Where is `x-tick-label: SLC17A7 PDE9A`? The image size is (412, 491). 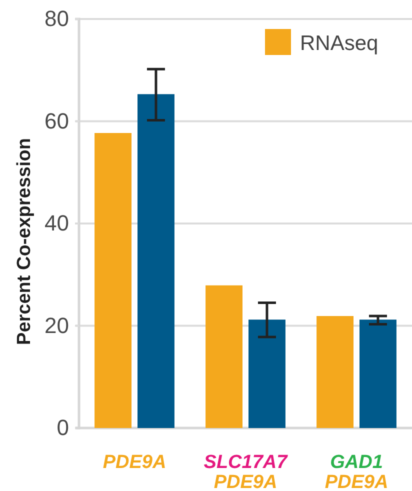
x-tick-label: SLC17A7 PDE9A is located at coordinates (246, 471).